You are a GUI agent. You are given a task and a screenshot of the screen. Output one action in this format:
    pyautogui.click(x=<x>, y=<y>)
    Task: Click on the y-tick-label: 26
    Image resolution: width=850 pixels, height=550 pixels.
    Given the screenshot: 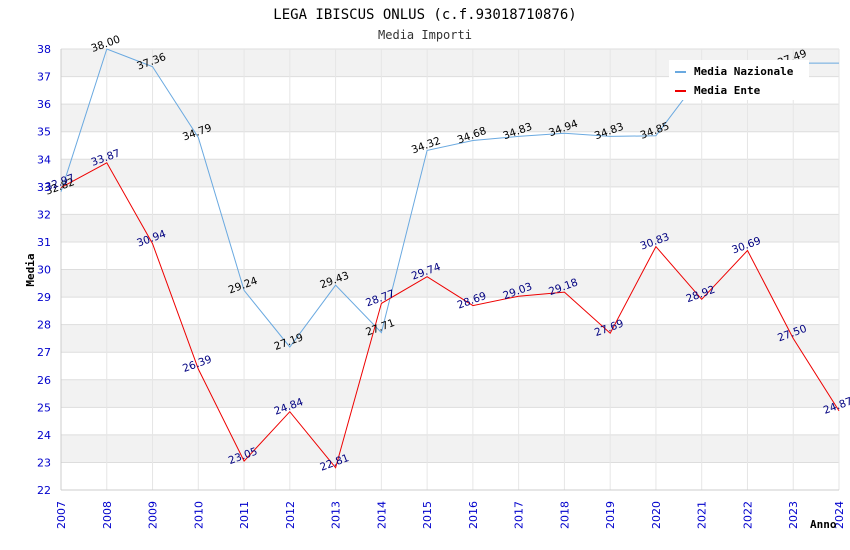 What is the action you would take?
    pyautogui.click(x=44, y=380)
    